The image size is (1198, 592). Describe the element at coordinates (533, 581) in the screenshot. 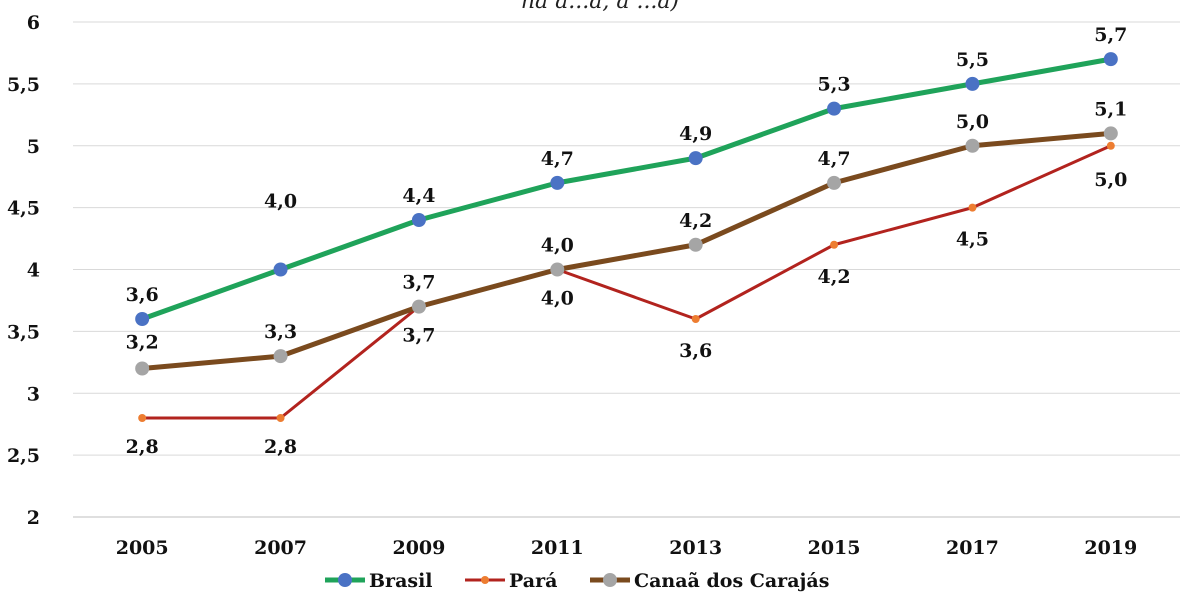

I see `legend-label: Pará` at that location.